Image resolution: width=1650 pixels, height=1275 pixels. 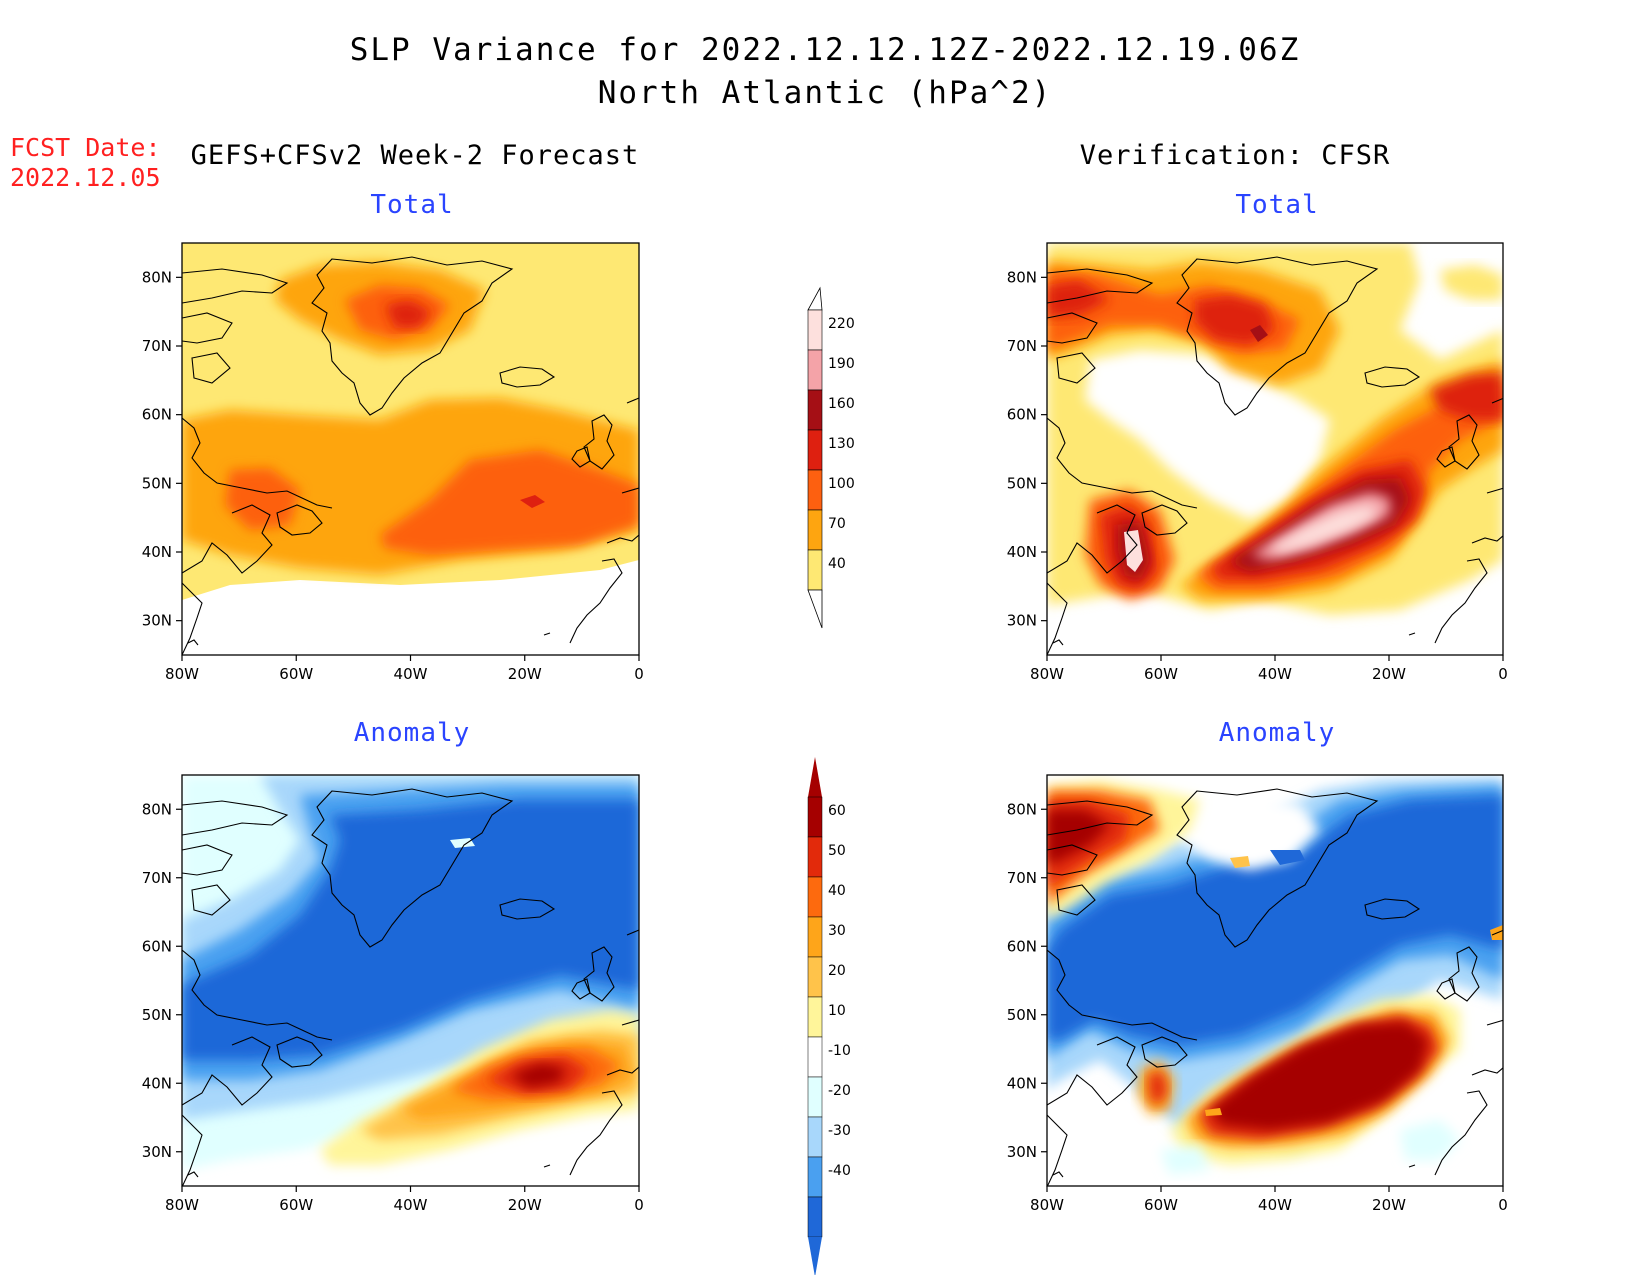 I want to click on fc-anom-lat-label: 70N, so click(x=157, y=878).